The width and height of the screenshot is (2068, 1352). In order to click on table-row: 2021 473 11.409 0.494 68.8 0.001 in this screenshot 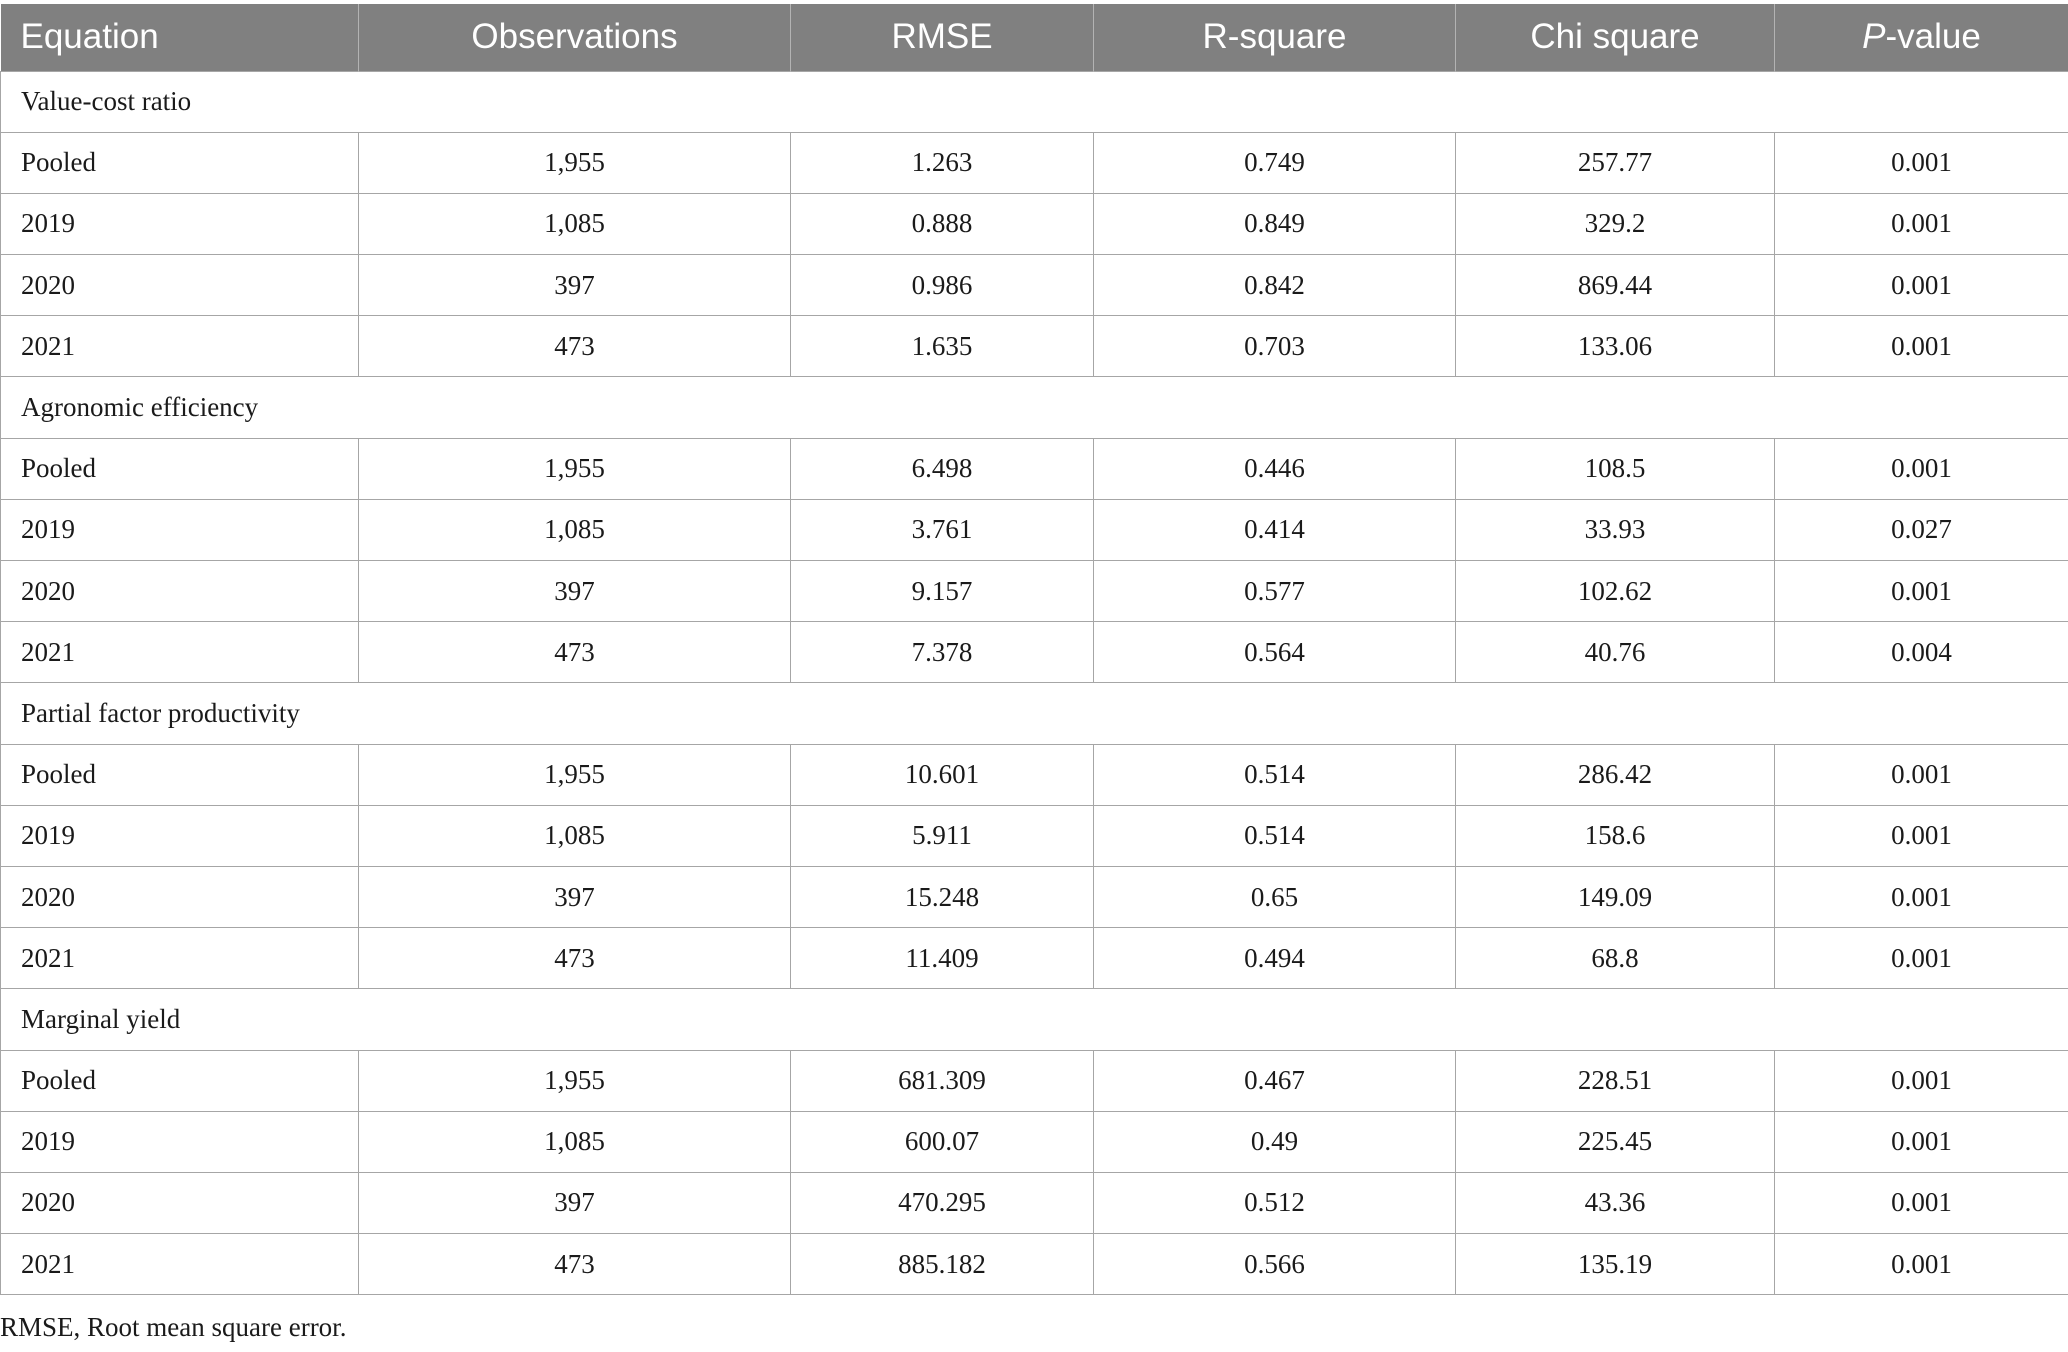, I will do `click(1034, 958)`.